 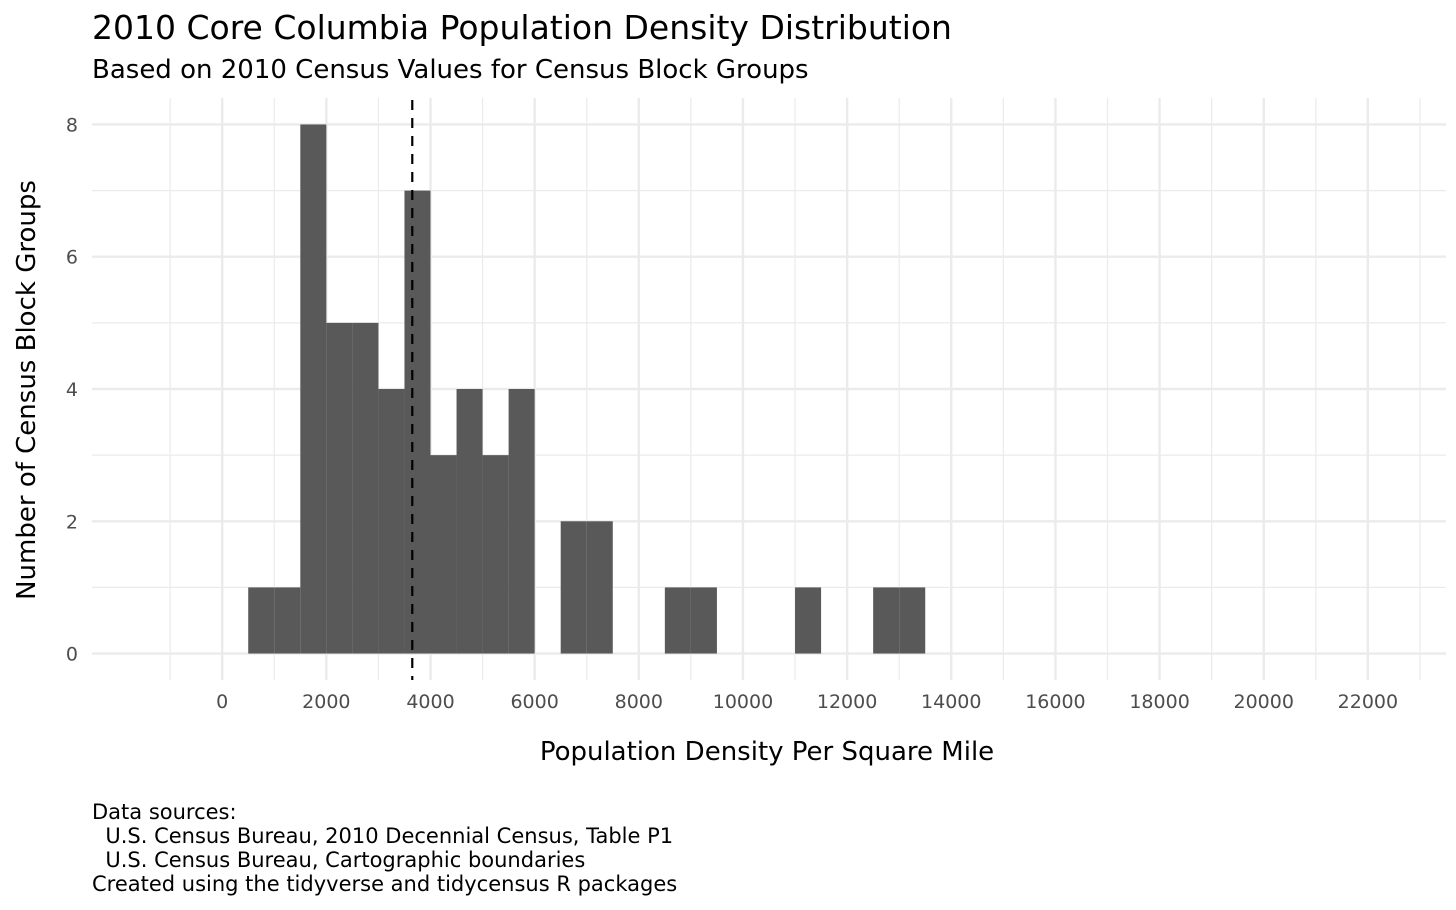 What do you see at coordinates (430, 702) in the screenshot?
I see `x-tick-label: 4000` at bounding box center [430, 702].